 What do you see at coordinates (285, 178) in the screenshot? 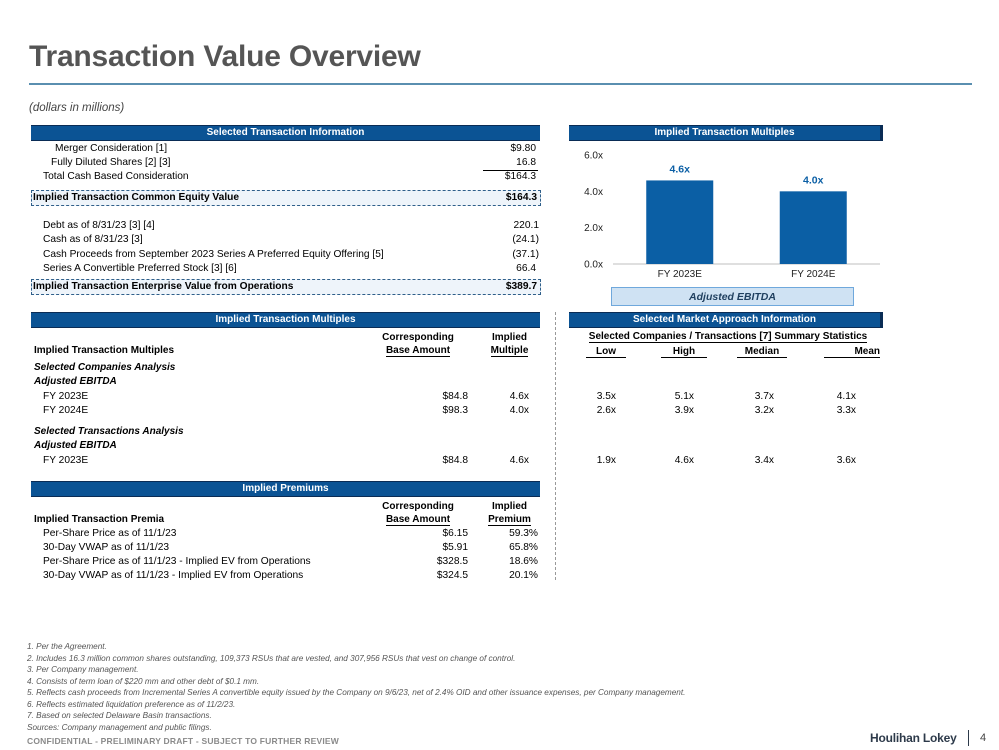
I see `sti-row-total-cash-consideration: Total Cash Based Consideration $164.3` at bounding box center [285, 178].